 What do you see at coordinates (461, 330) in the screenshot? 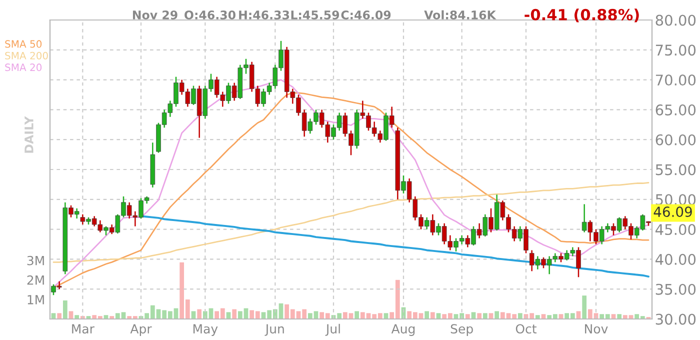
I see `x-tick-label: Sep` at bounding box center [461, 330].